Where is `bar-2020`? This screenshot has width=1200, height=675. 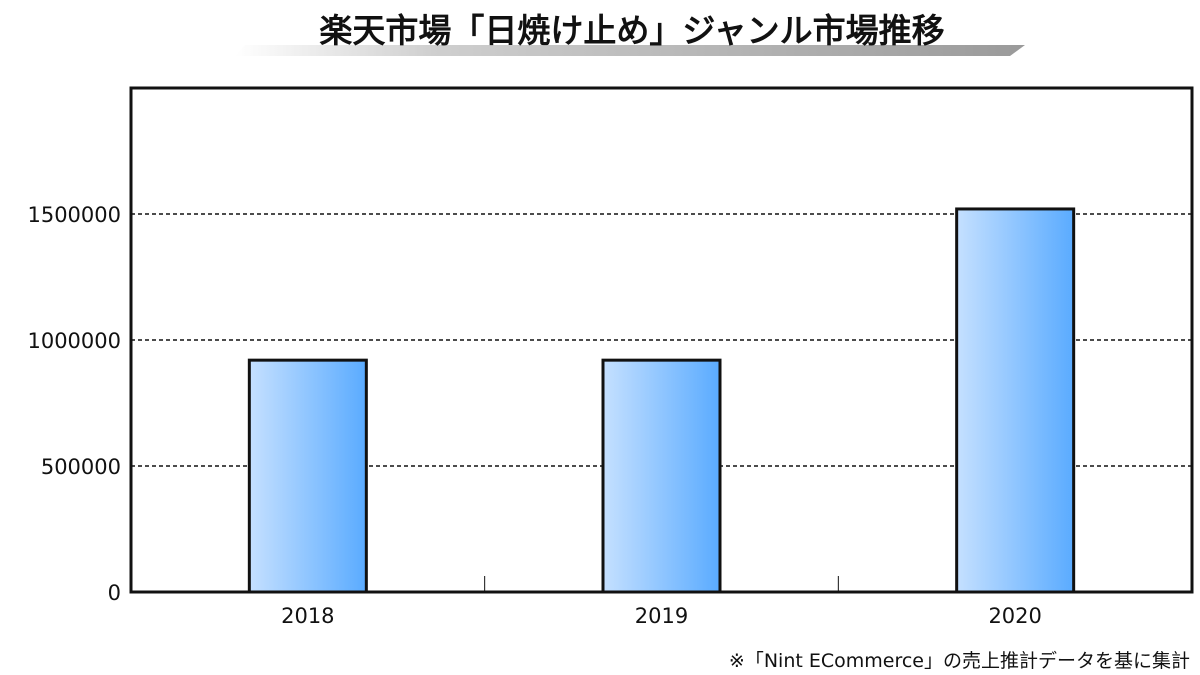
bar-2020 is located at coordinates (1015, 400).